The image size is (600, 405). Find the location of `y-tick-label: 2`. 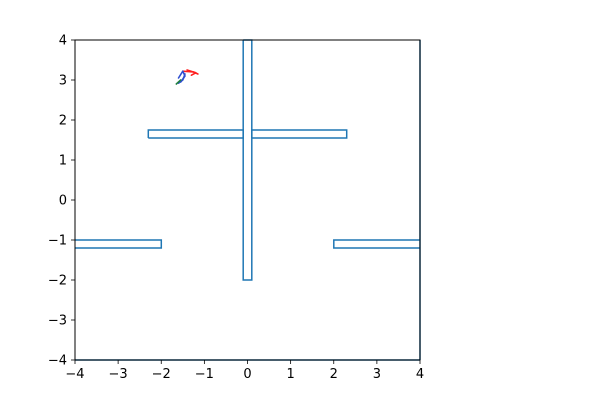

y-tick-label: 2 is located at coordinates (63, 121).